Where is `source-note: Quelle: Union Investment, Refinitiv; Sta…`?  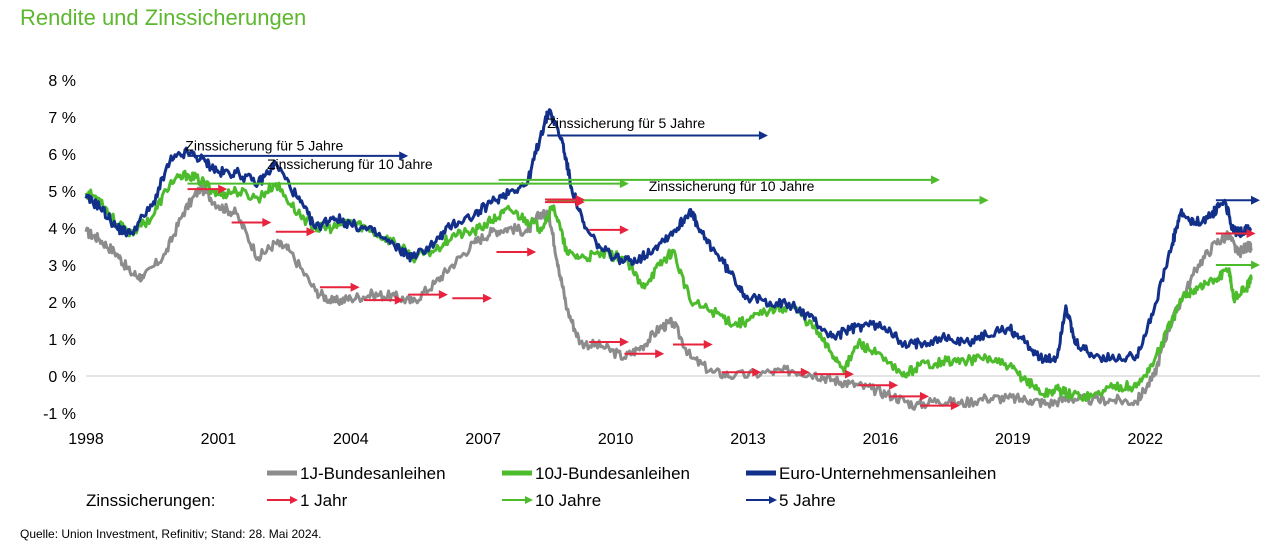 source-note: Quelle: Union Investment, Refinitiv; Sta… is located at coordinates (171, 534).